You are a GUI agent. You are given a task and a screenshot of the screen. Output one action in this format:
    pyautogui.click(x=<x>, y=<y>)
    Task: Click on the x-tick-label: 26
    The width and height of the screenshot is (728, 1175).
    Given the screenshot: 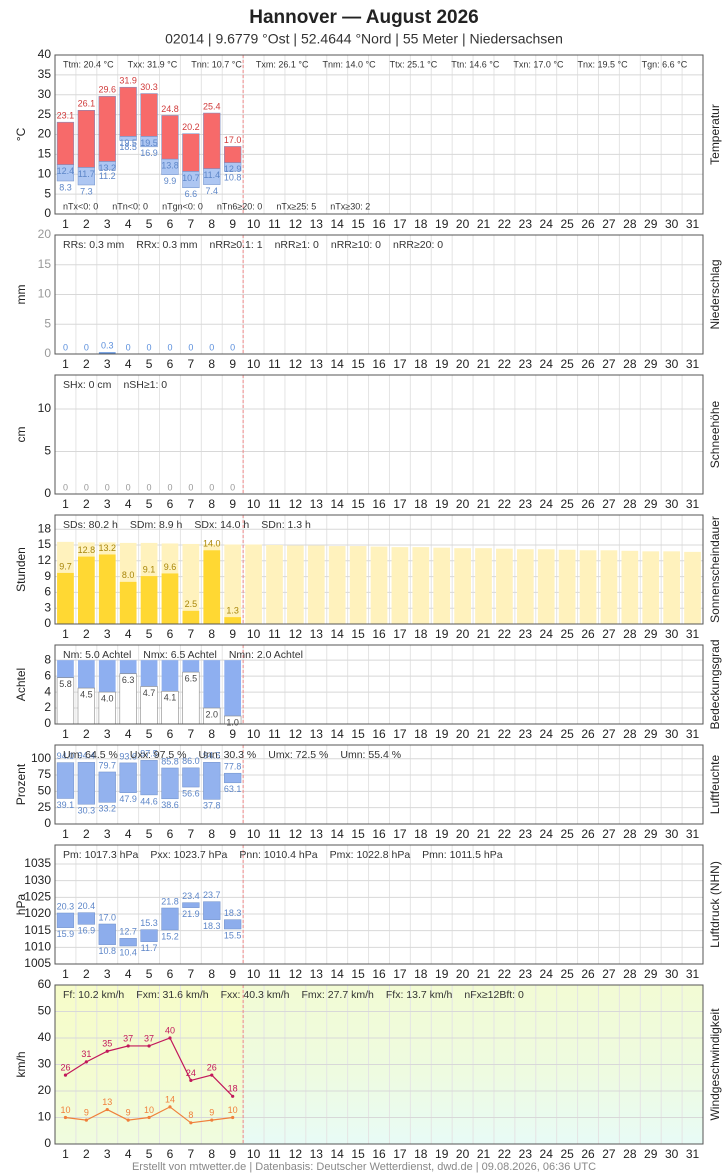 What is the action you would take?
    pyautogui.click(x=588, y=634)
    